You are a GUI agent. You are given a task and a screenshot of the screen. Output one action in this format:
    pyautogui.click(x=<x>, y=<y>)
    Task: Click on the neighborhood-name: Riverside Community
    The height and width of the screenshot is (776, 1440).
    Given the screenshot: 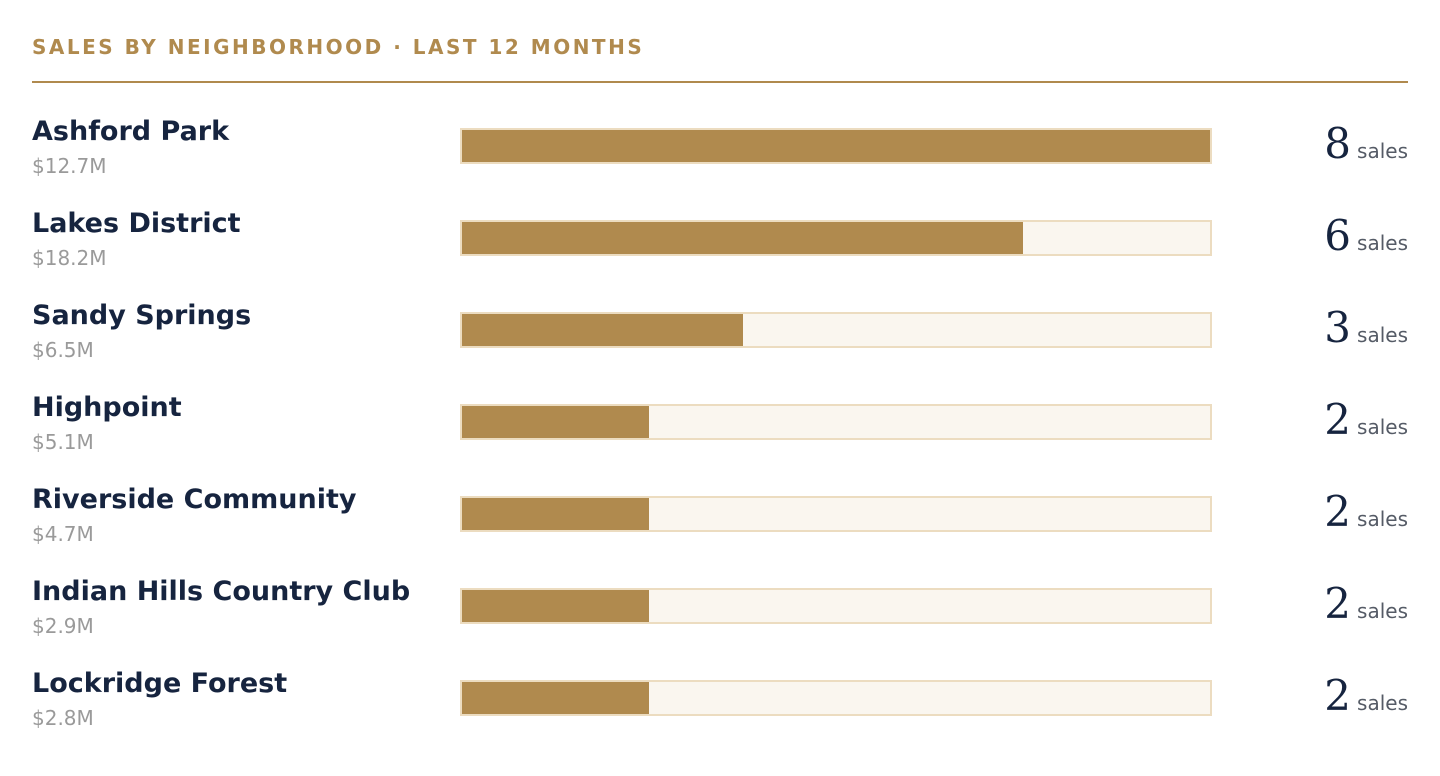 What is the action you would take?
    pyautogui.click(x=194, y=499)
    